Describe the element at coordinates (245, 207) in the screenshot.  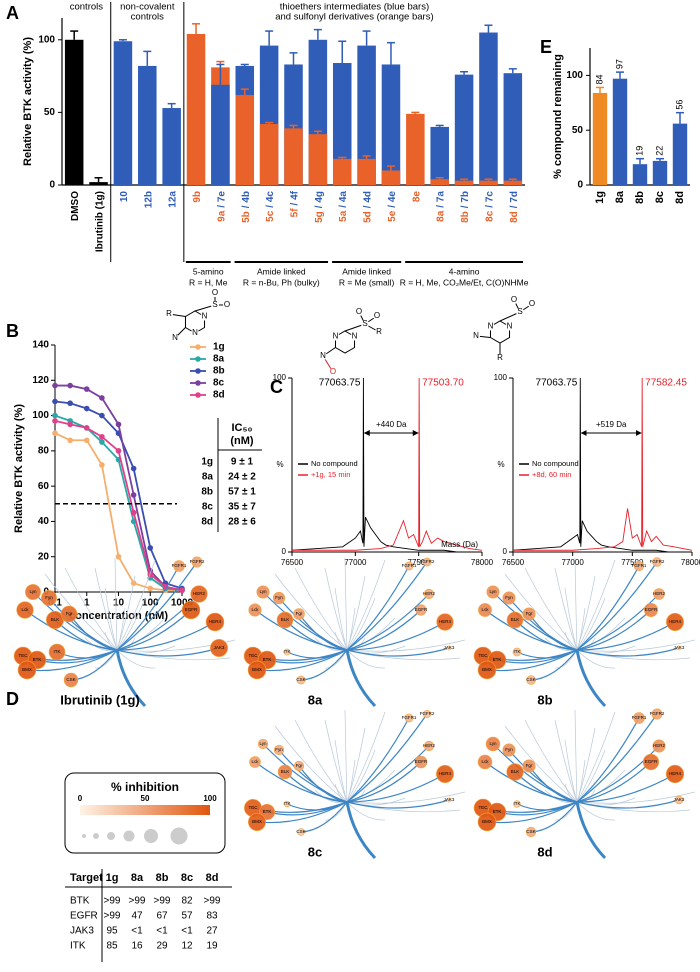
I see `category-label: 5b / 4b` at that location.